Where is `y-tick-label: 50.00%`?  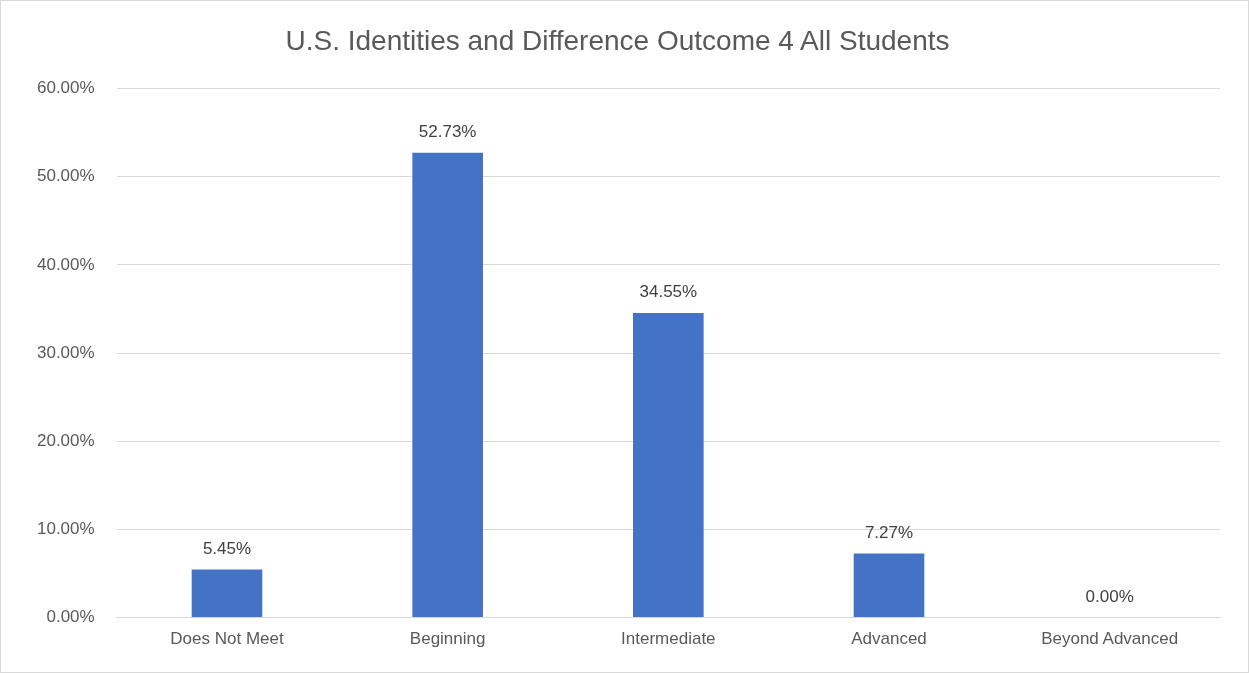 y-tick-label: 50.00% is located at coordinates (65, 176).